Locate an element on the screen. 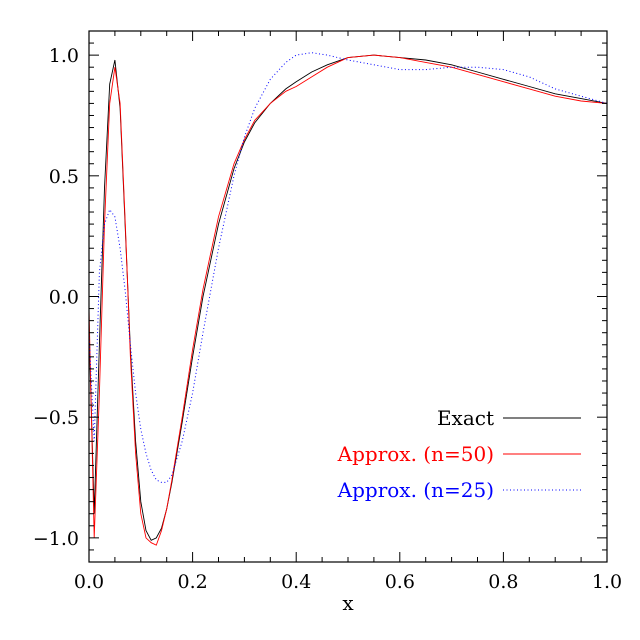 Image resolution: width=640 pixels, height=640 pixels. x-tick-label: 0.8 is located at coordinates (503, 582).